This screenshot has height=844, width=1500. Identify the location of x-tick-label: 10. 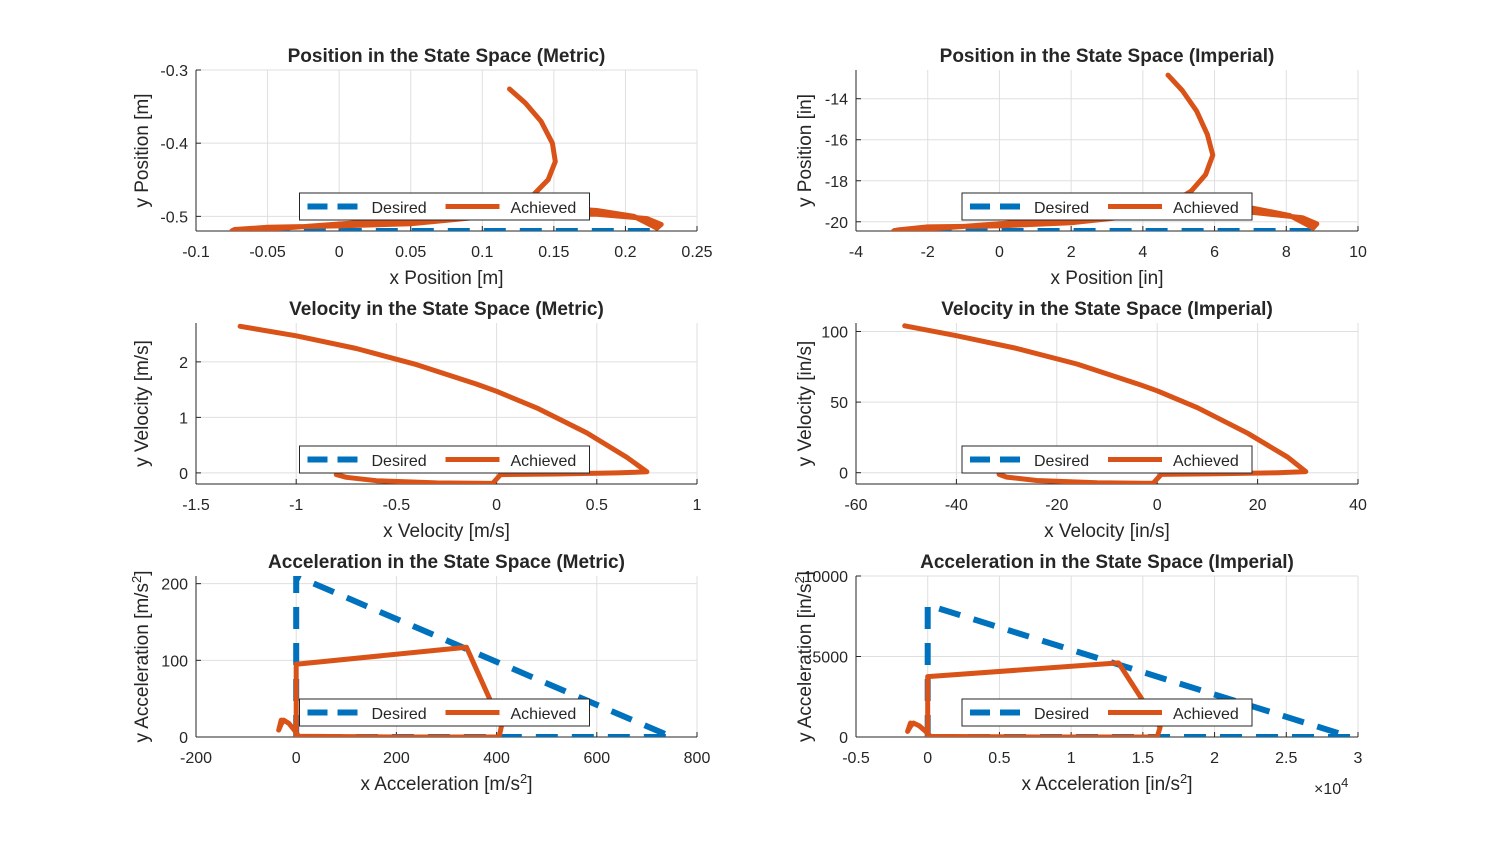
(1358, 252).